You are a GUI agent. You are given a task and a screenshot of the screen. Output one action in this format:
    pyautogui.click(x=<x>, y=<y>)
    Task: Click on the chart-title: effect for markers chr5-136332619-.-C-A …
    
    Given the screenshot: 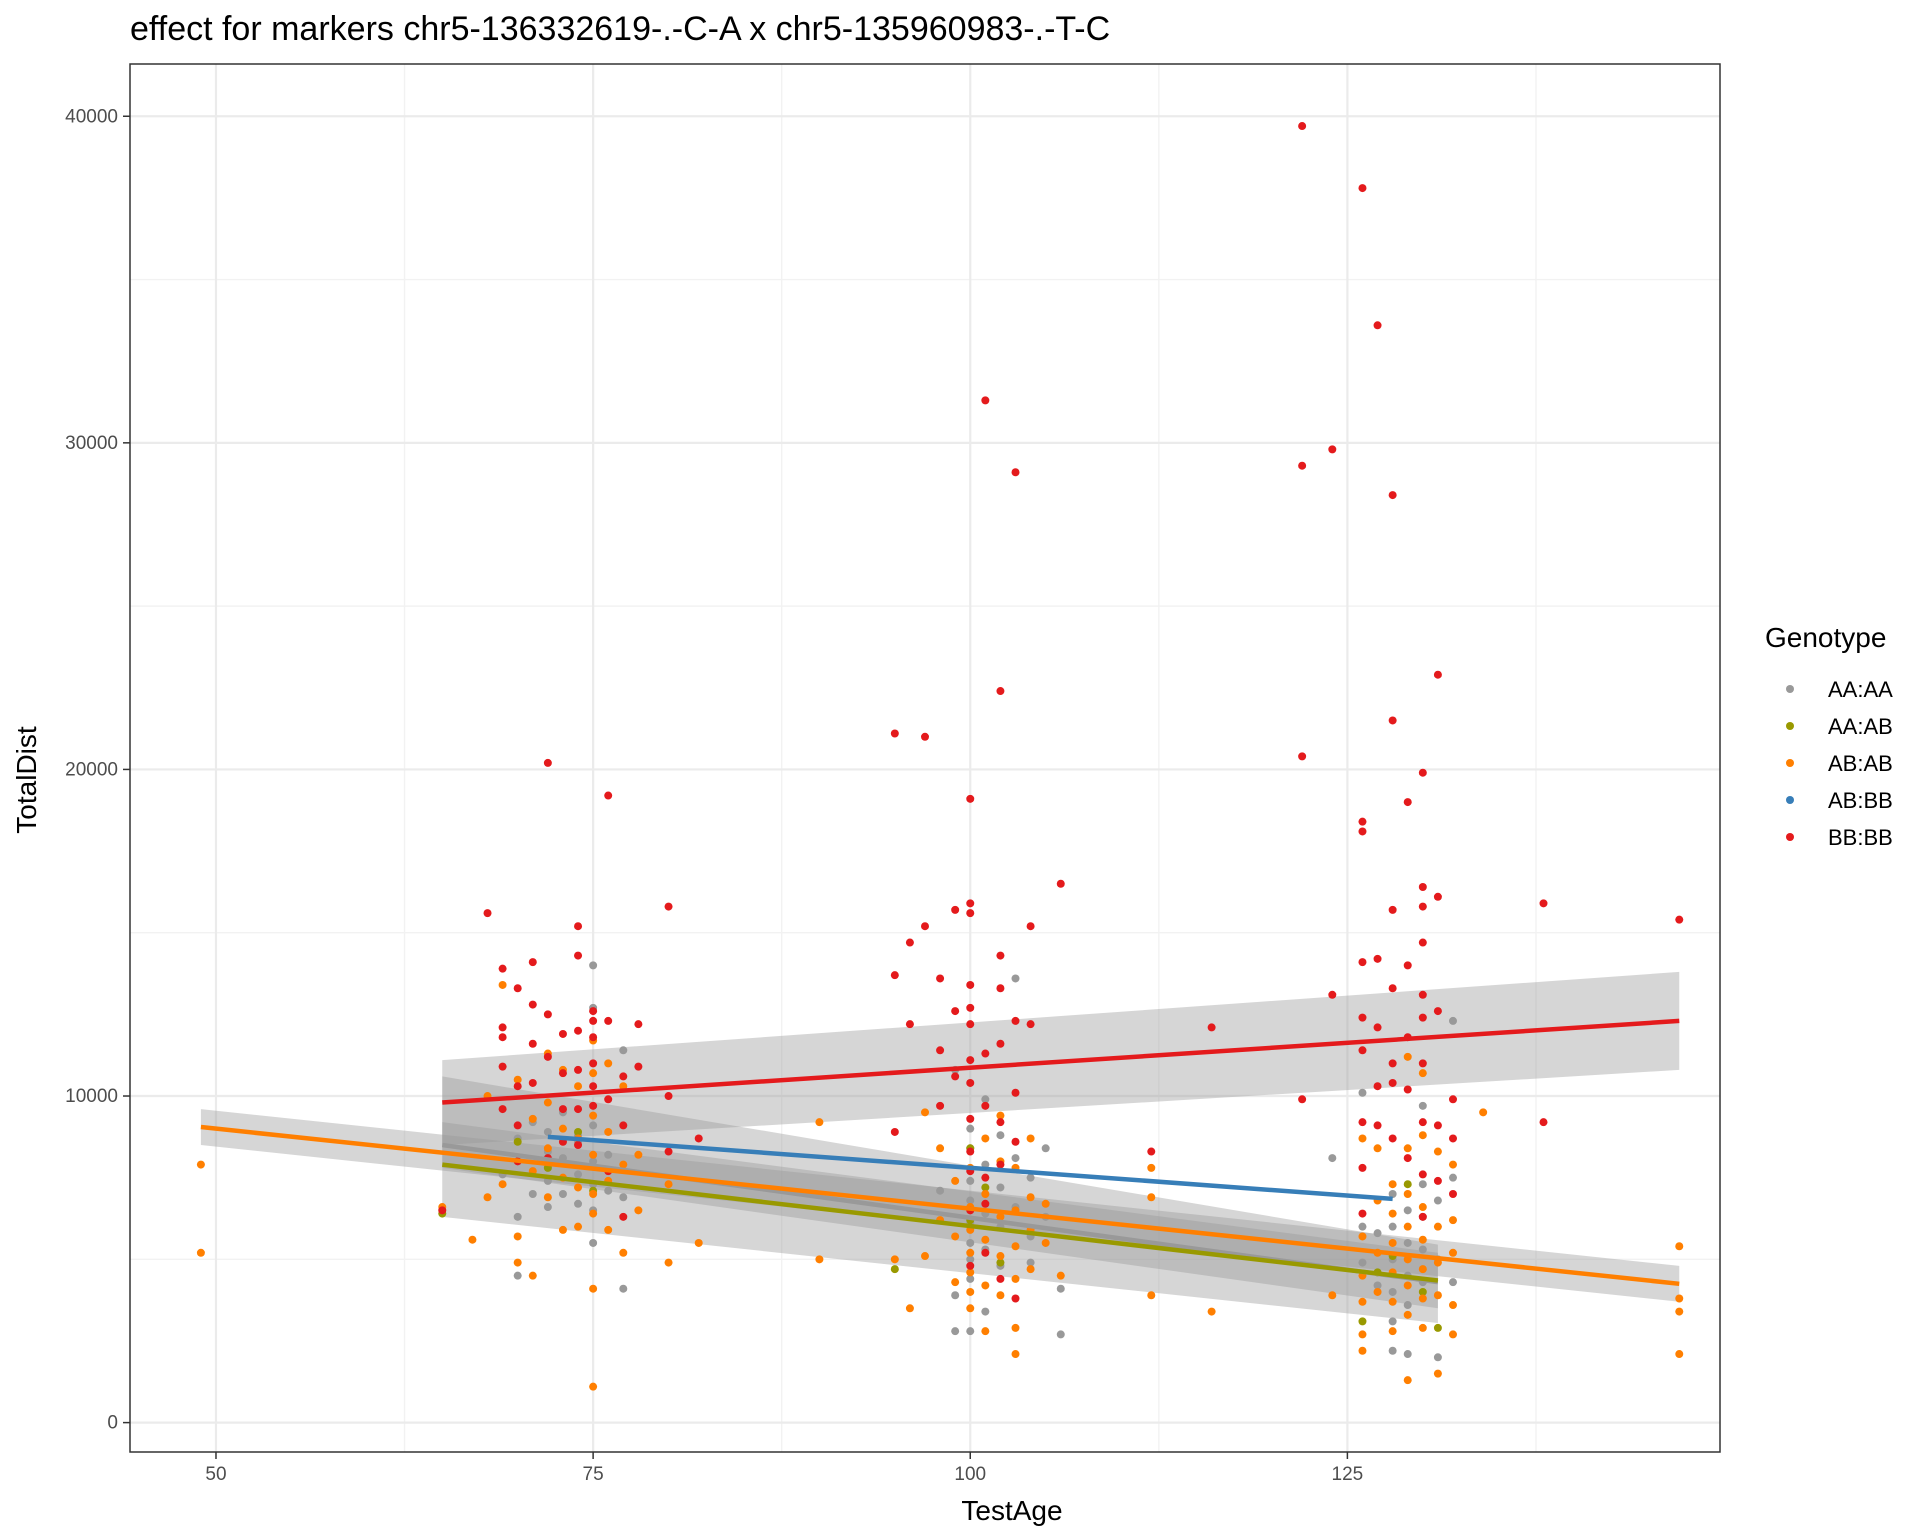 What is the action you would take?
    pyautogui.click(x=620, y=29)
    